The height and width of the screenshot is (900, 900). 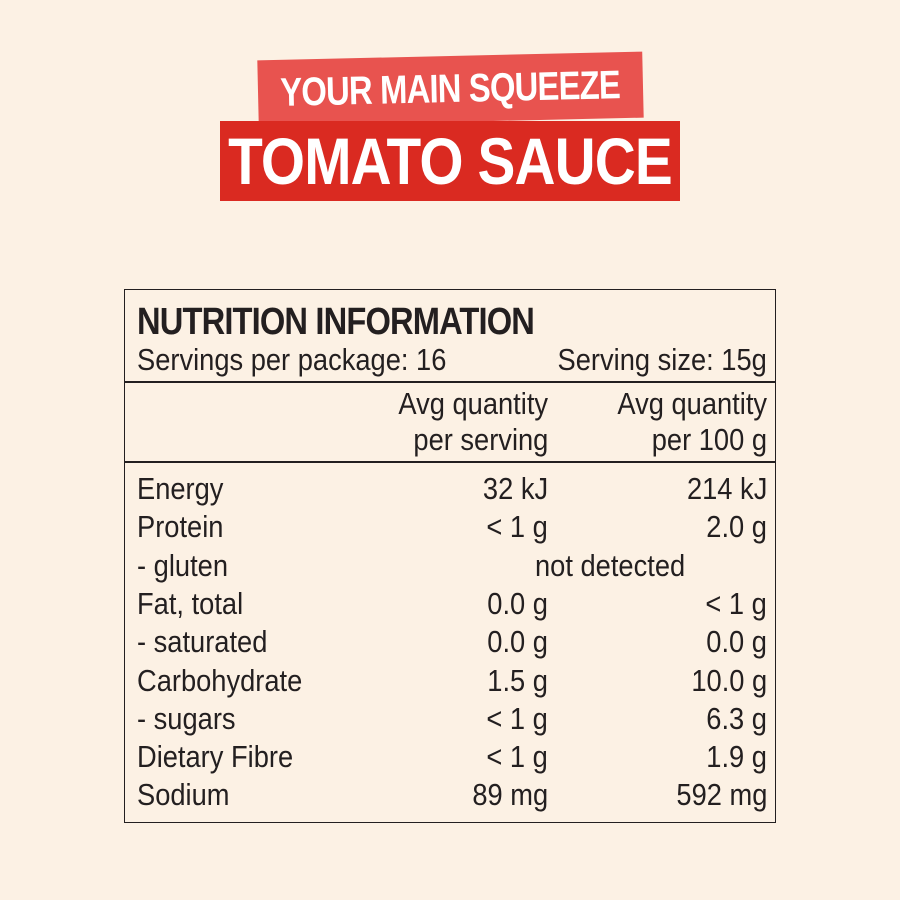 What do you see at coordinates (292, 359) in the screenshot?
I see `servings-per-package: Servings per package: 16` at bounding box center [292, 359].